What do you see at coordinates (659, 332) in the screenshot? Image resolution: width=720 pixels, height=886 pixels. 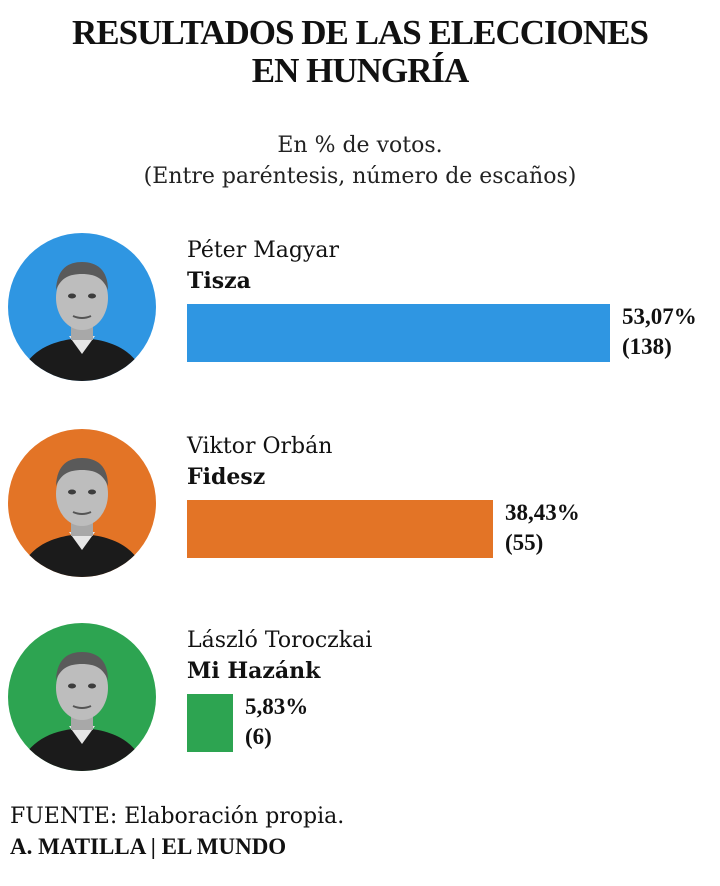 I see `data-label: 53,07% (138)` at bounding box center [659, 332].